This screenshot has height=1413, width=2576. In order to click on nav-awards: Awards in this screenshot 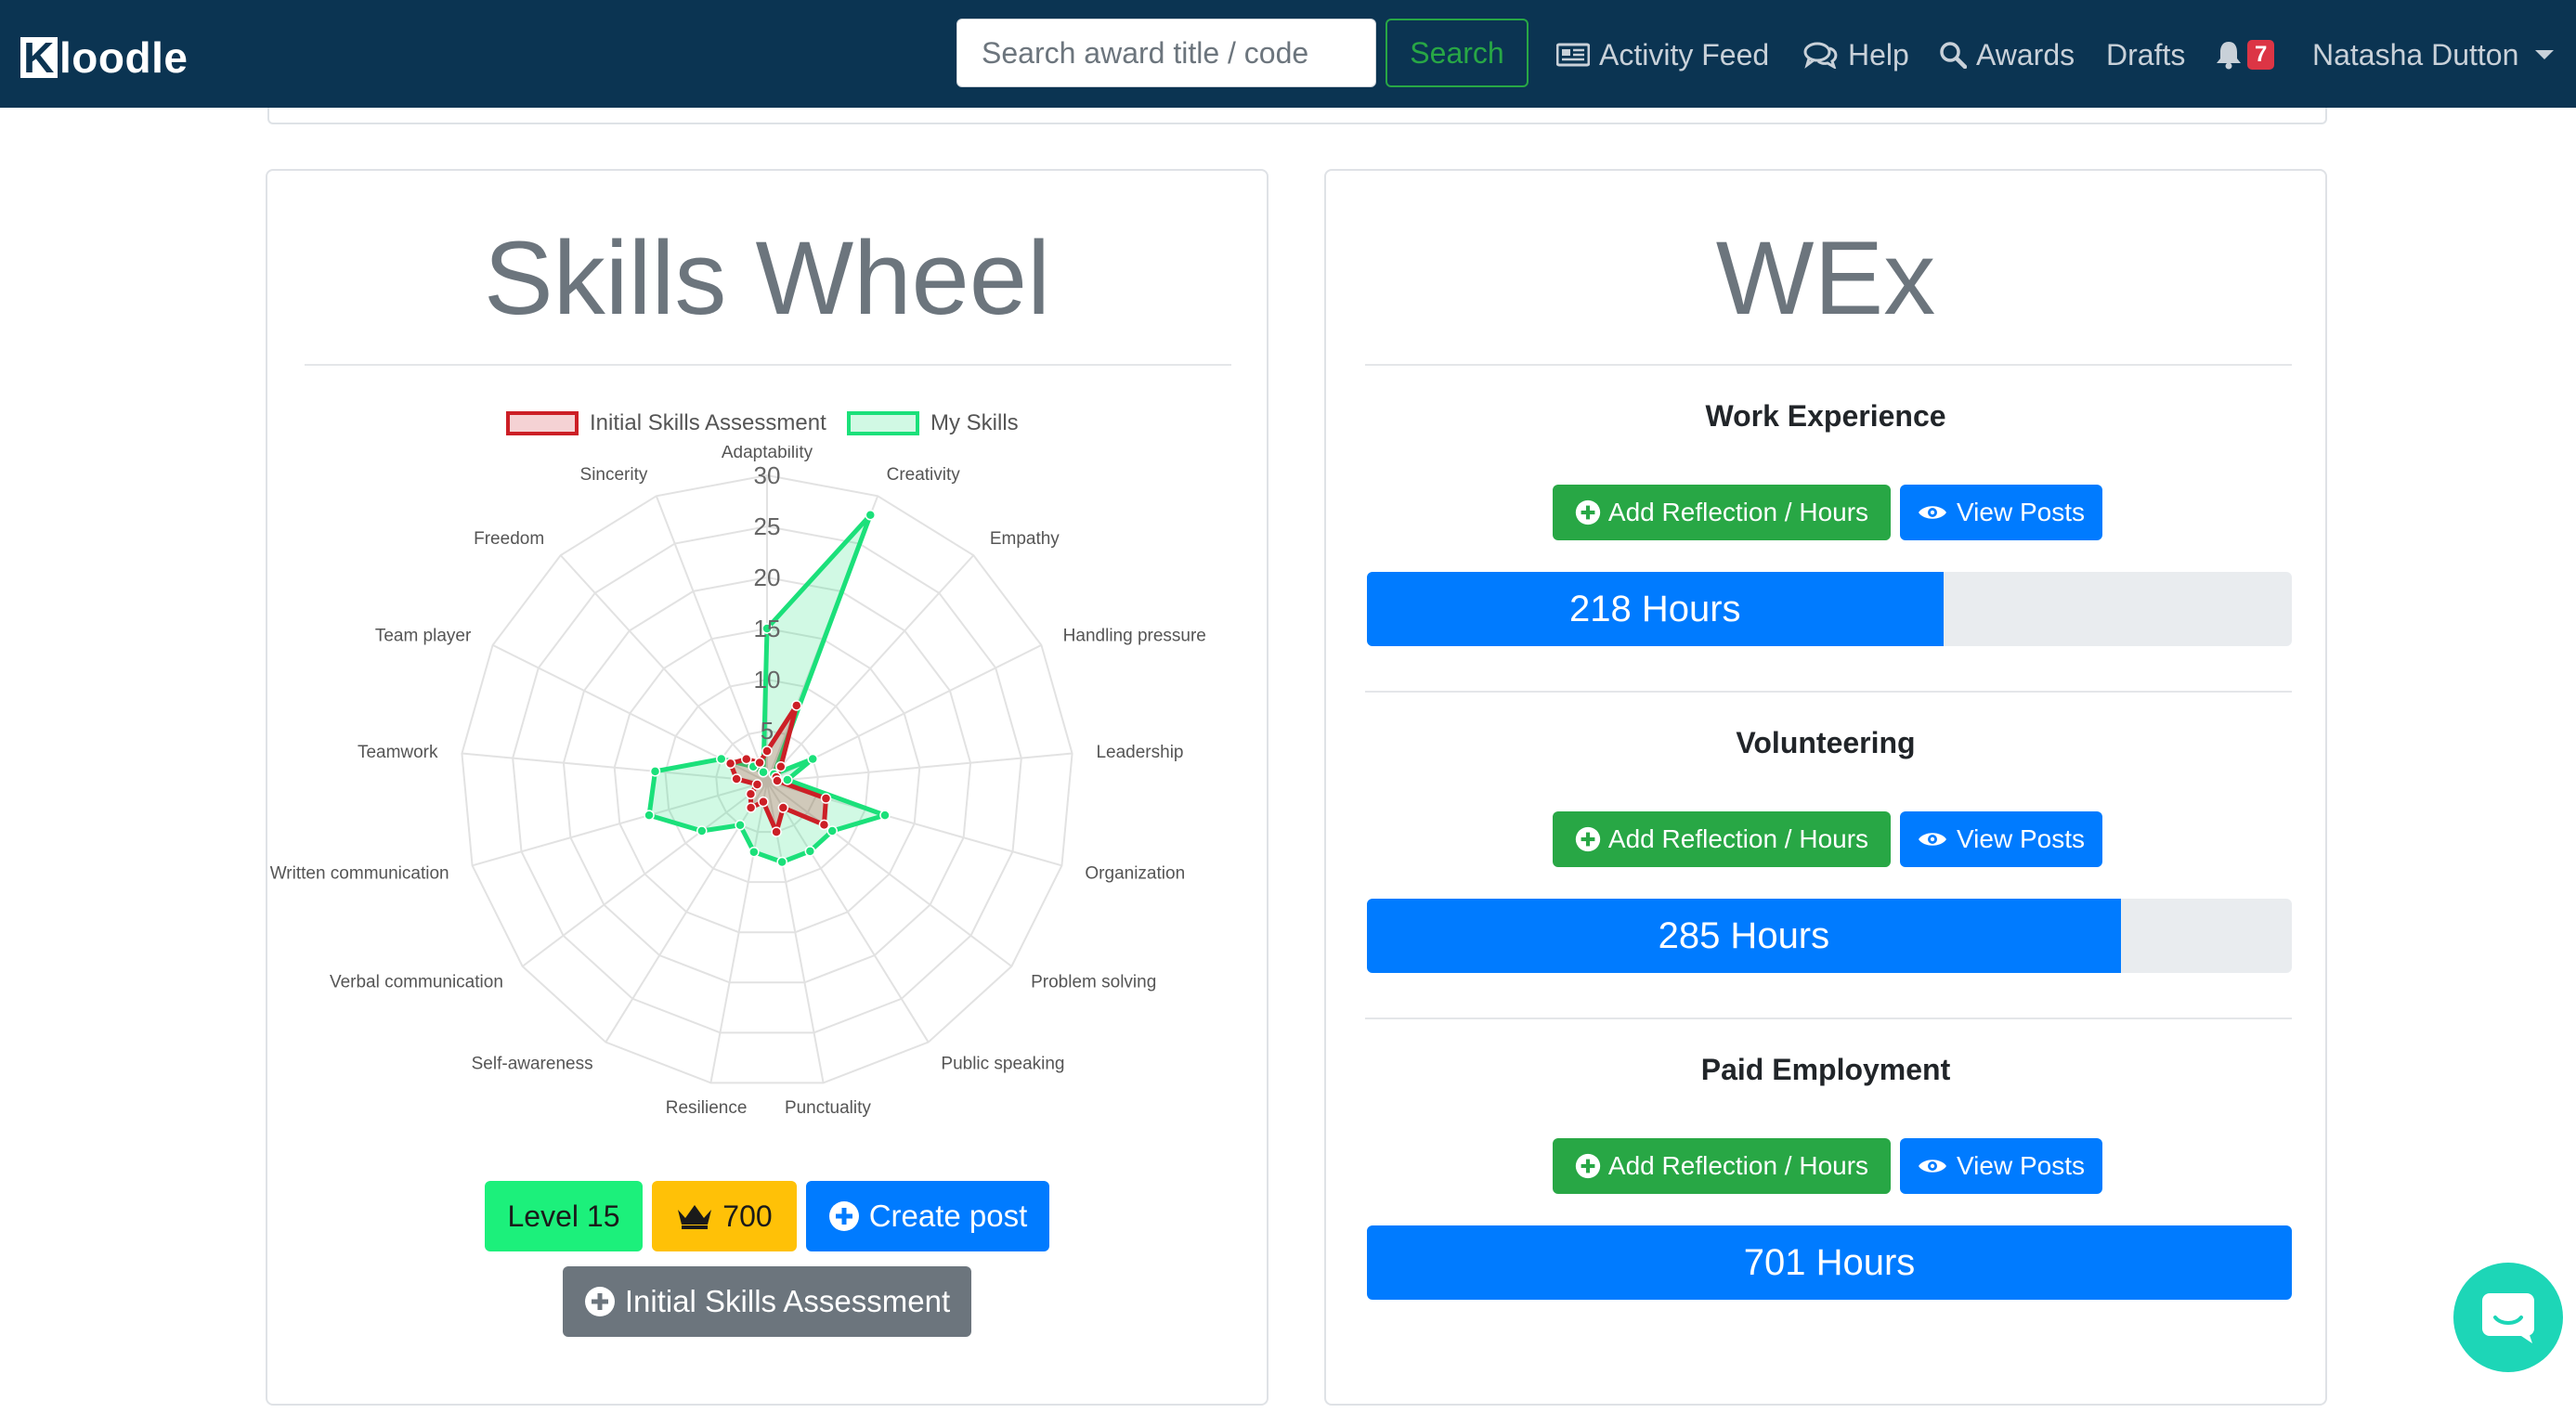, I will do `click(2007, 55)`.